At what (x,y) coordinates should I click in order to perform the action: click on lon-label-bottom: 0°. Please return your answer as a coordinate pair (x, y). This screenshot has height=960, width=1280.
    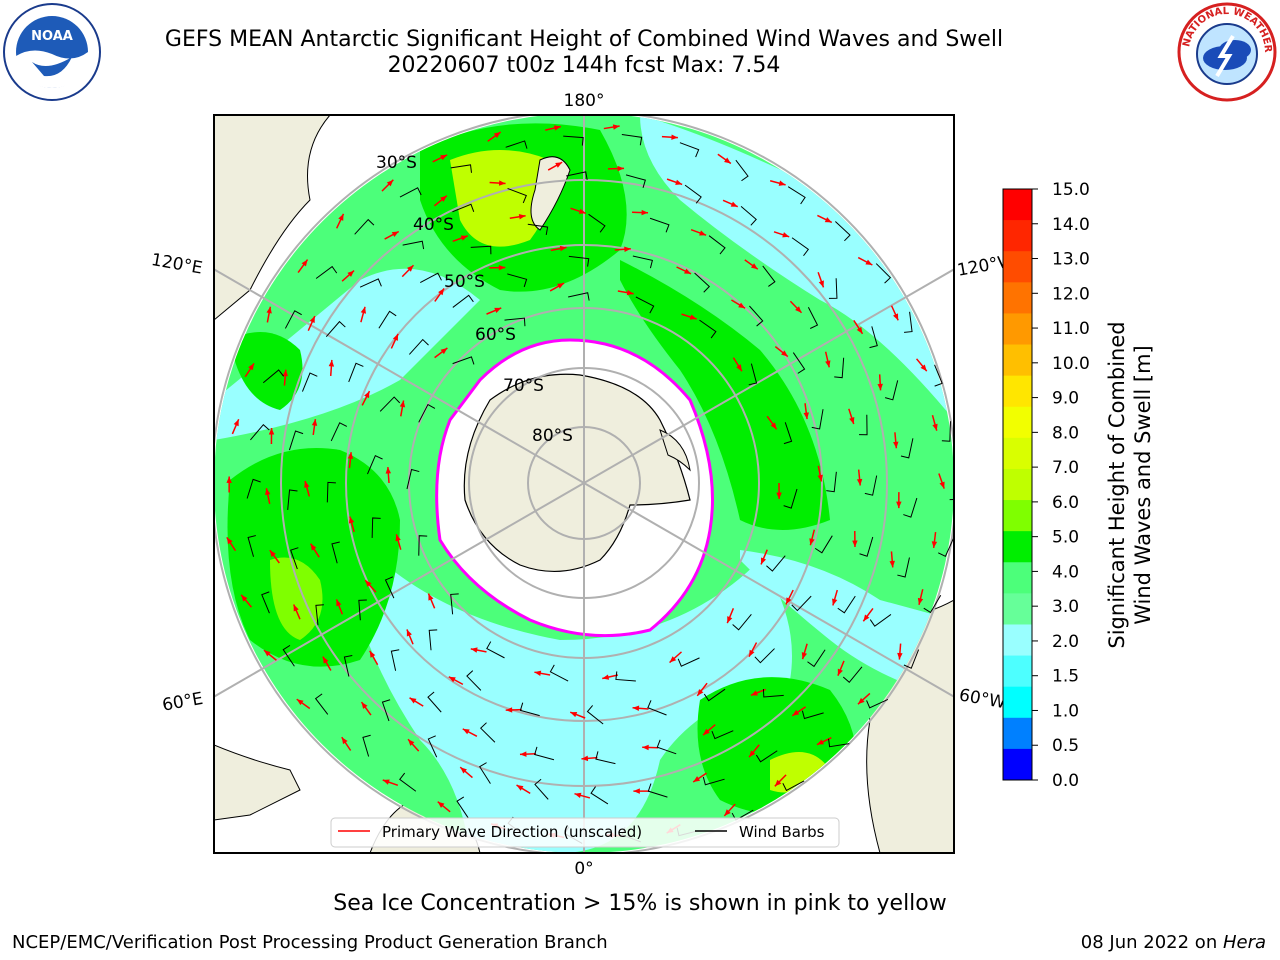
    Looking at the image, I should click on (583, 869).